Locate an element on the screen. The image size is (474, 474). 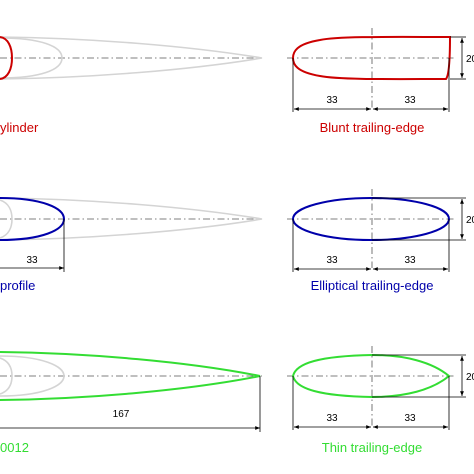
thin-label: Thin trailing-edge is located at coordinates (372, 447).